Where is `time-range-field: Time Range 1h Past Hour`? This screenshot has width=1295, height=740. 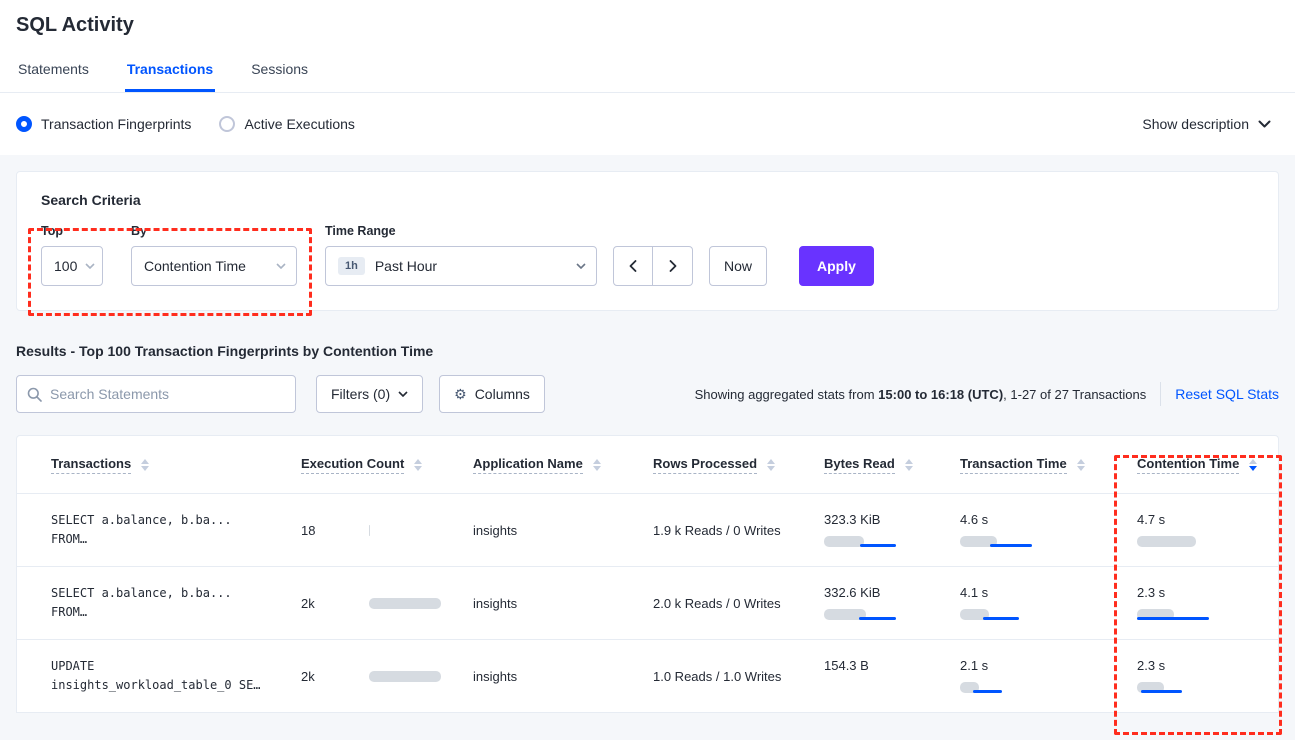 time-range-field: Time Range 1h Past Hour is located at coordinates (461, 255).